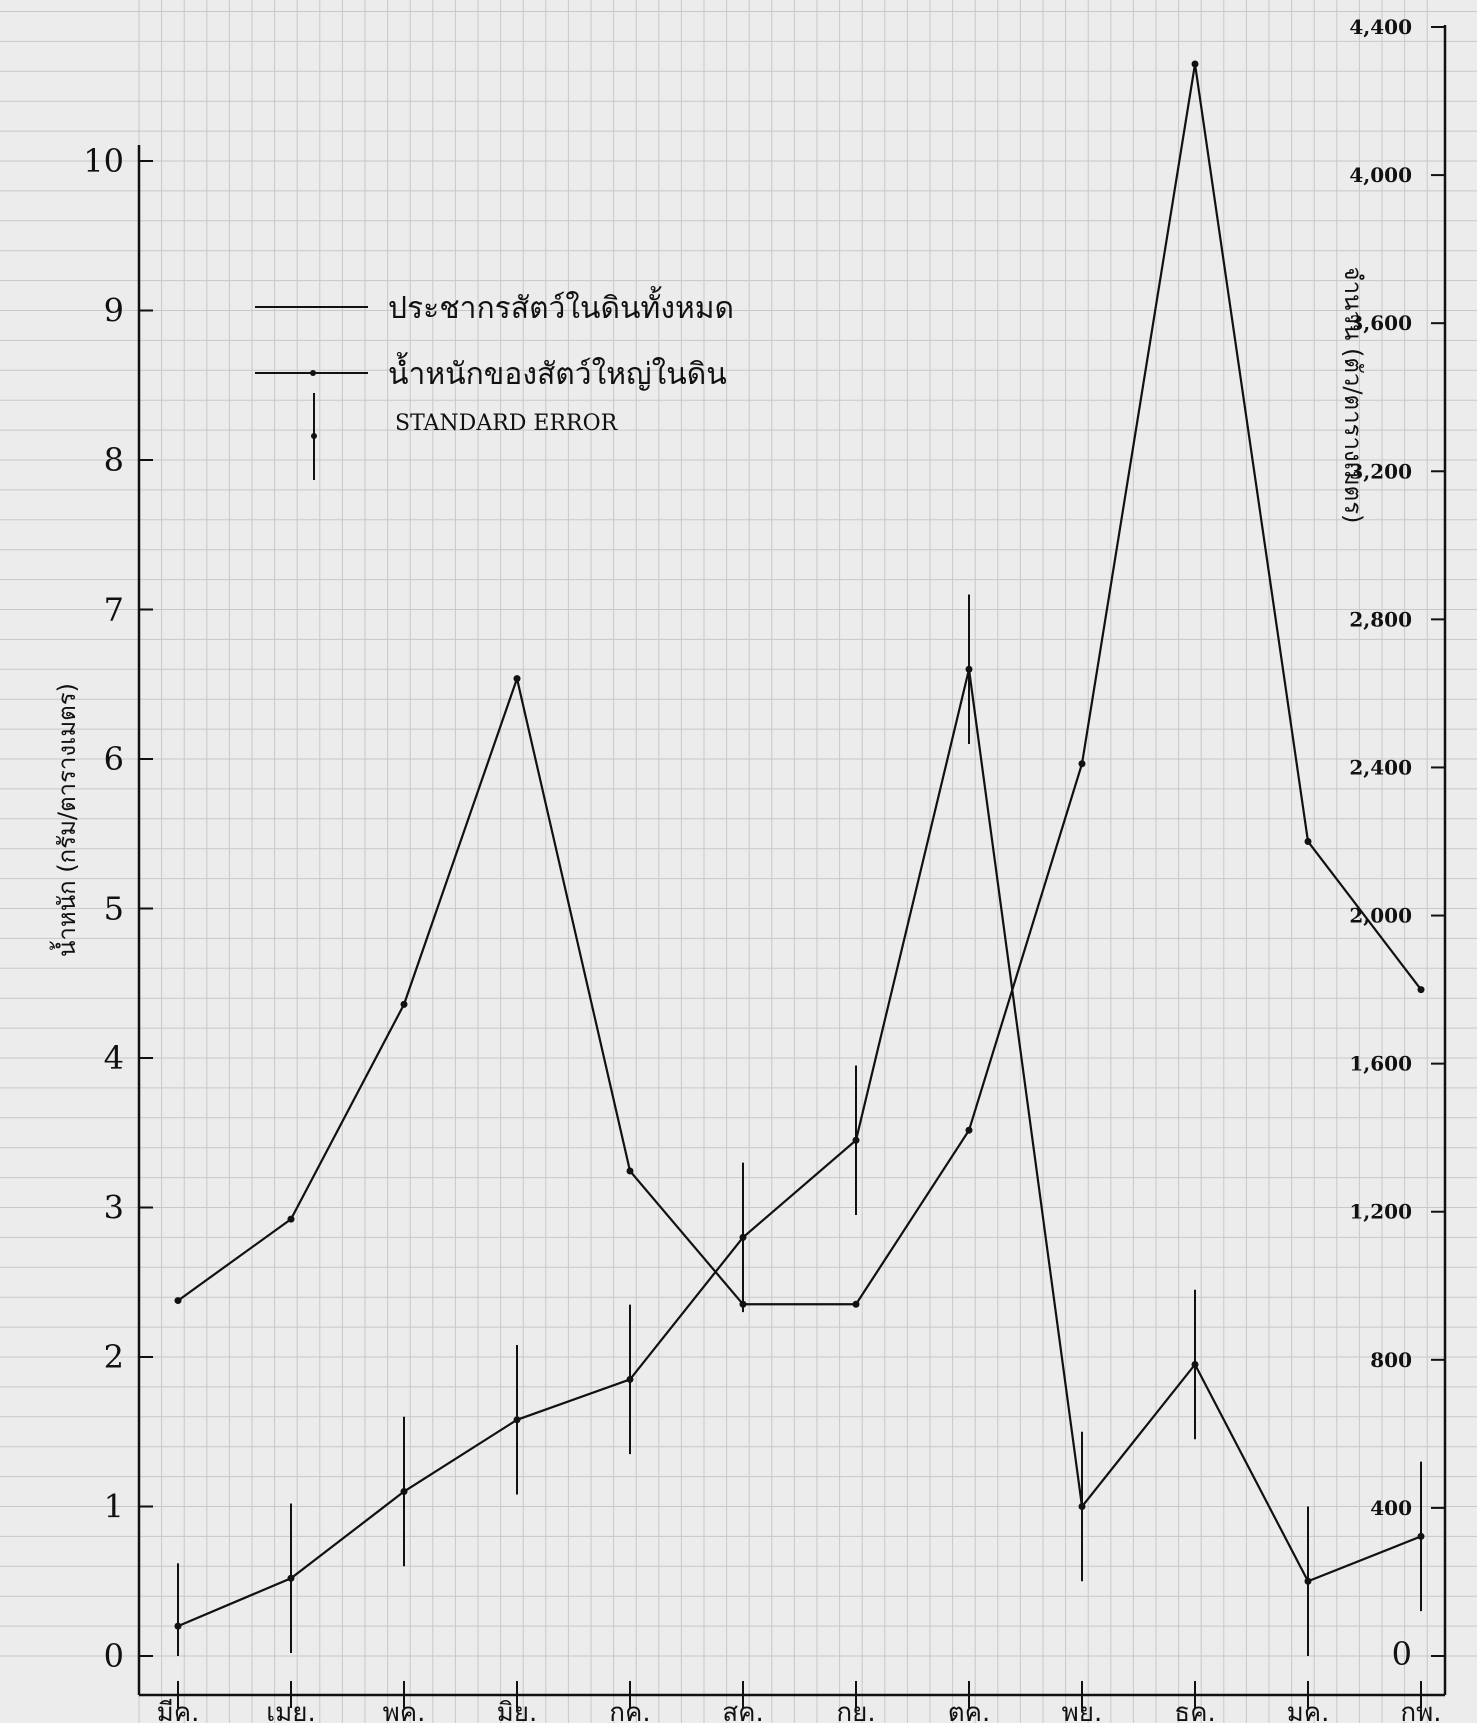 The image size is (1477, 1723). What do you see at coordinates (1353, 395) in the screenshot?
I see `right-axis-title: จำนวน (ตัว/ตารางเมตร)` at bounding box center [1353, 395].